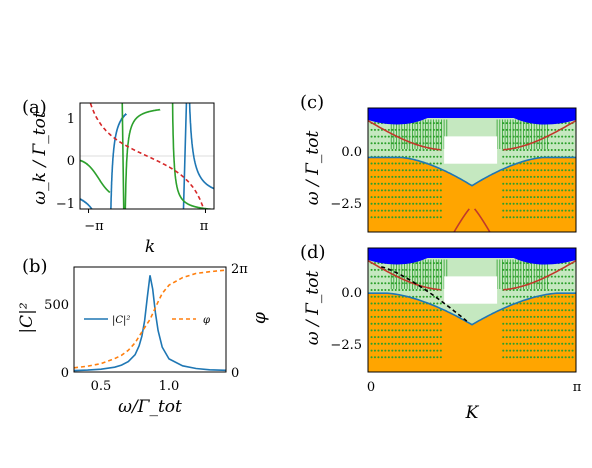 The width and height of the screenshot is (592, 468). What do you see at coordinates (482, 220) in the screenshot?
I see `band-red-tip-right` at bounding box center [482, 220].